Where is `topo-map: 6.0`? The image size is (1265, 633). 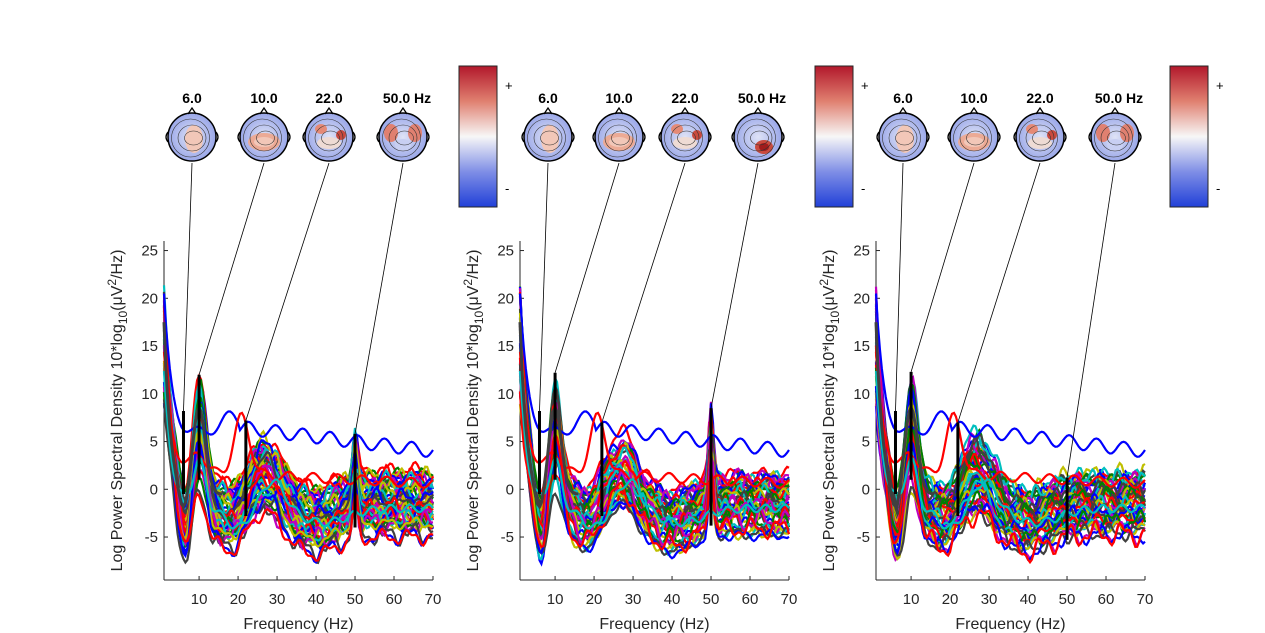
topo-map: 6.0 is located at coordinates (548, 126).